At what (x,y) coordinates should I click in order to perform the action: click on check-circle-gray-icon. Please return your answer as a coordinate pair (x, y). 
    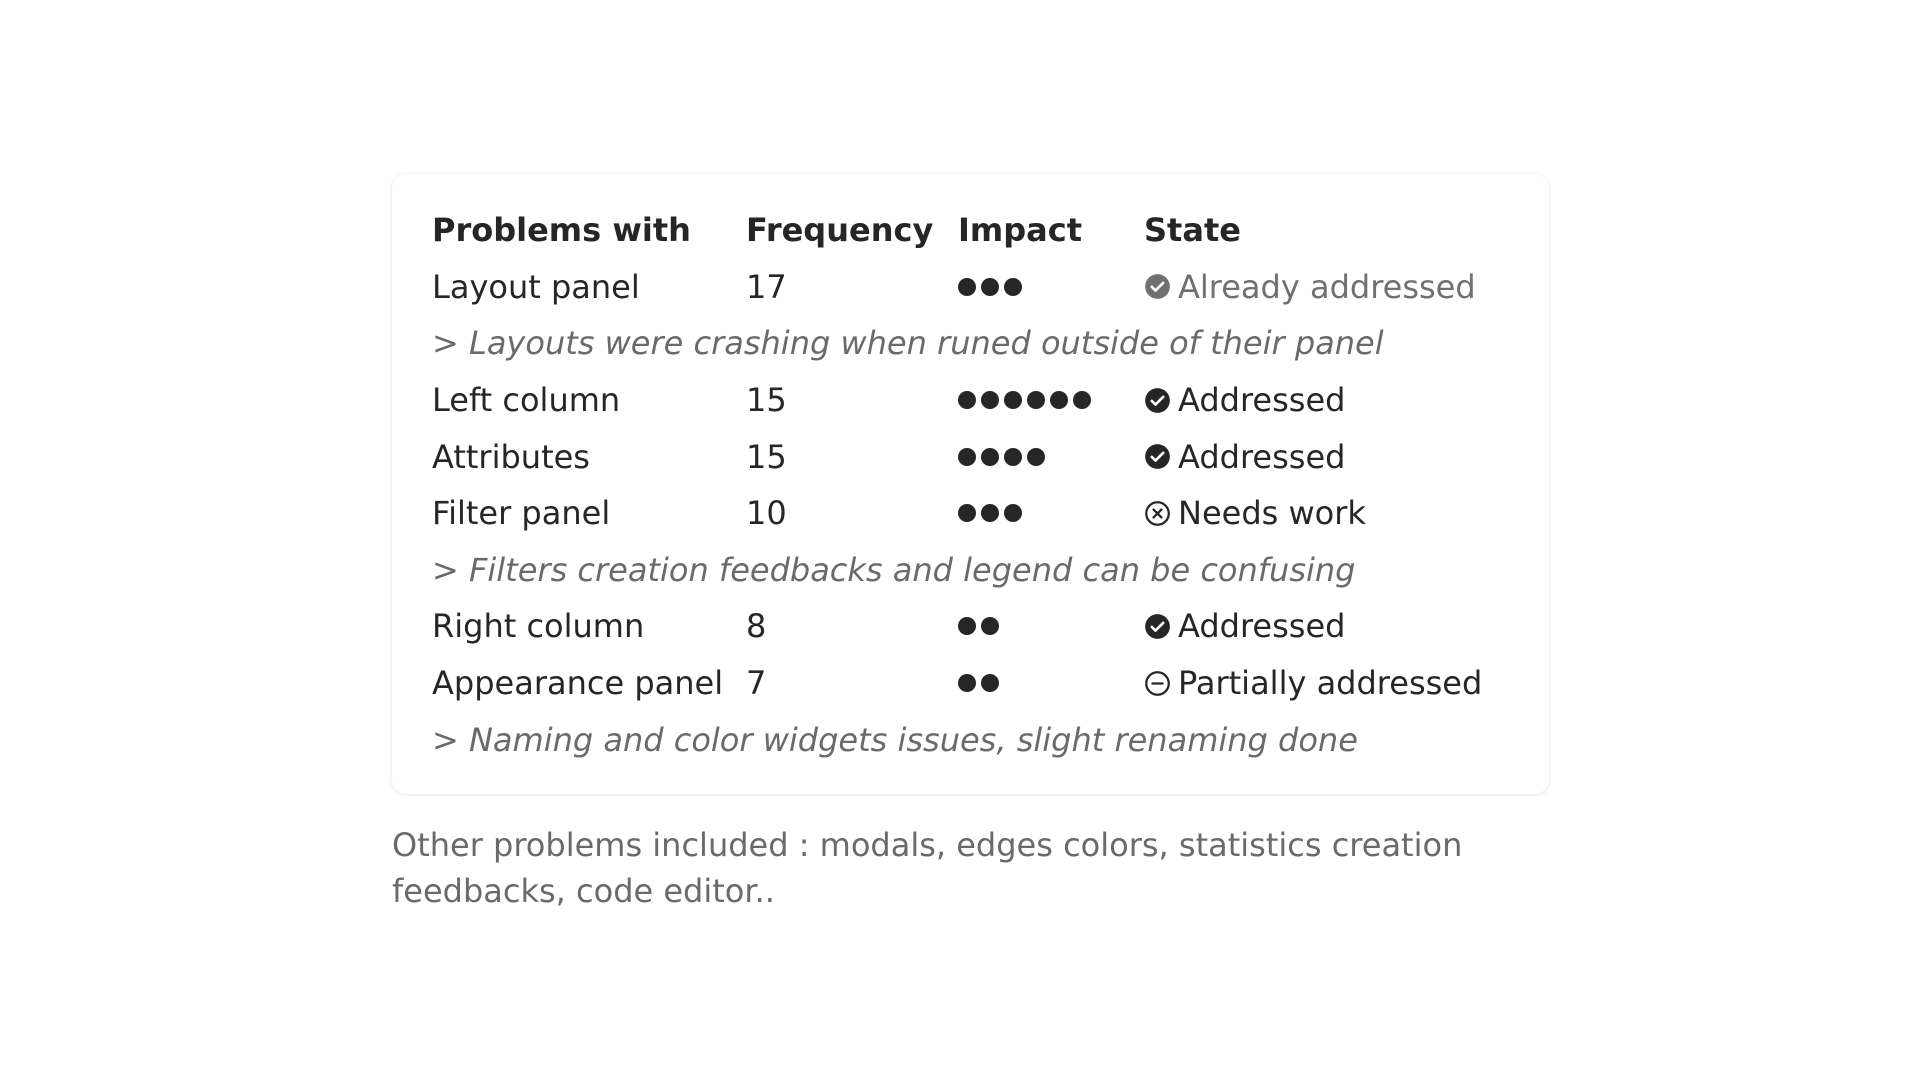
    Looking at the image, I should click on (1157, 286).